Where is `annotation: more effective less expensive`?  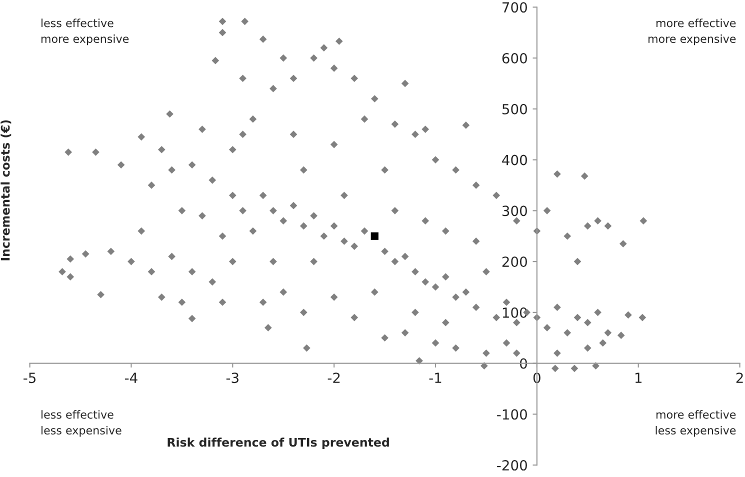
annotation: more effective less expensive is located at coordinates (696, 423).